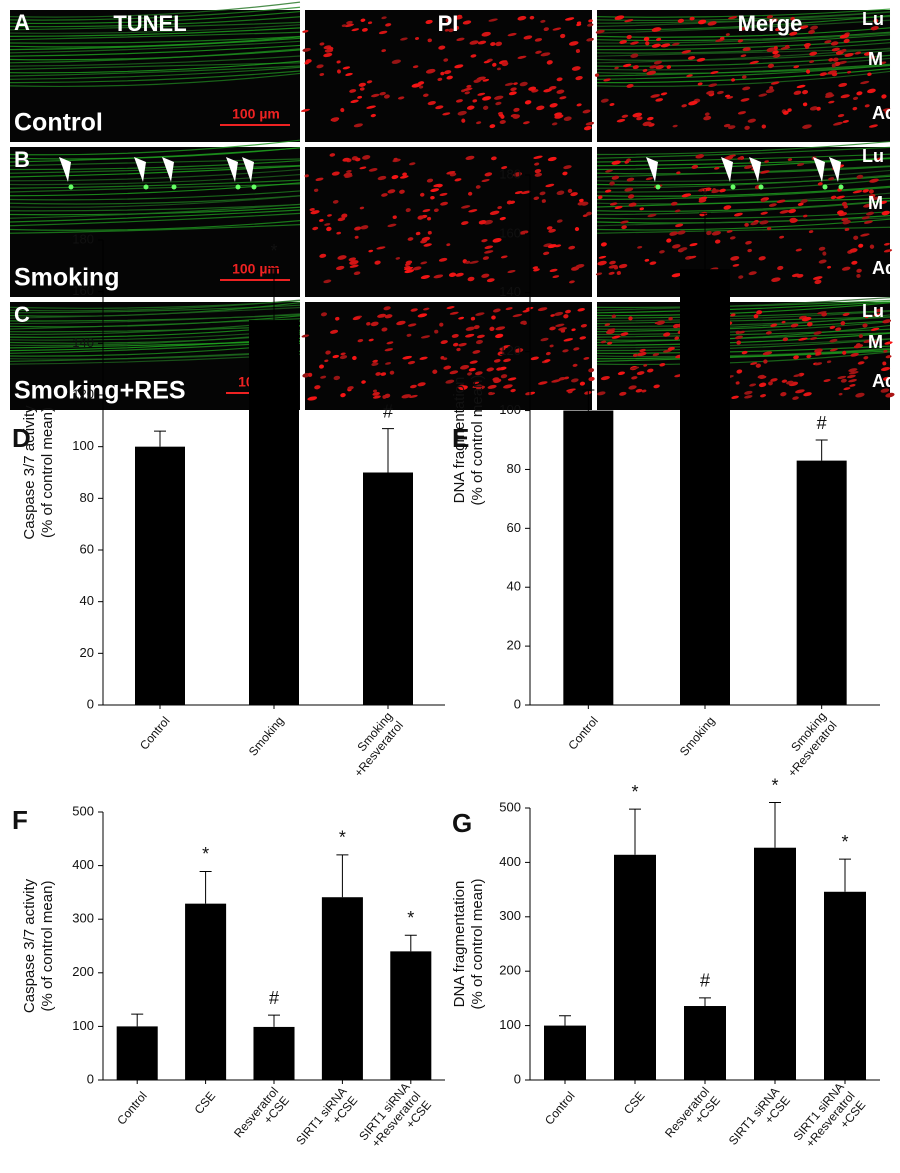 The width and height of the screenshot is (900, 1173). I want to click on micrograph, so click(448, 222).